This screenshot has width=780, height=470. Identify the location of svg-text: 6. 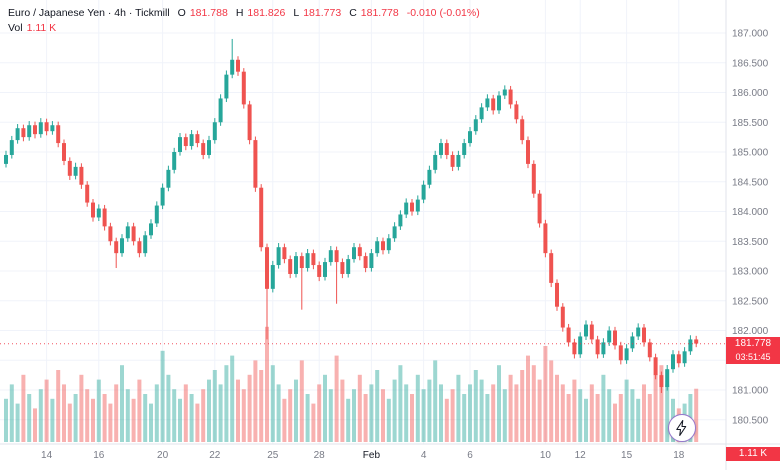
(470, 455).